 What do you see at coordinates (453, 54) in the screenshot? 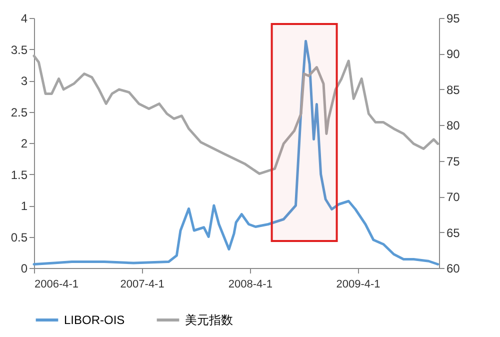
I see `y2-tick-label: 90` at bounding box center [453, 54].